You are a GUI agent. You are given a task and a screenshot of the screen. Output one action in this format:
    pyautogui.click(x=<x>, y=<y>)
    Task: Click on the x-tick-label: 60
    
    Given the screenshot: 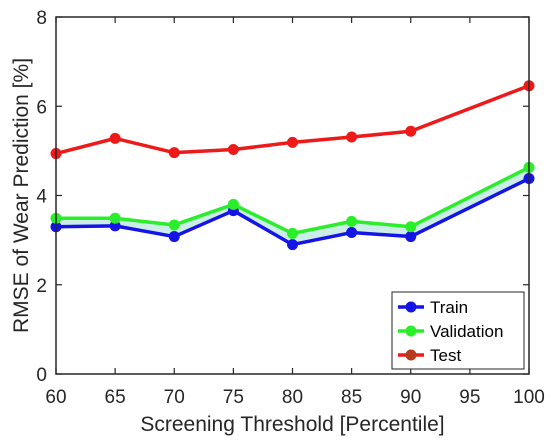 What is the action you would take?
    pyautogui.click(x=55, y=397)
    